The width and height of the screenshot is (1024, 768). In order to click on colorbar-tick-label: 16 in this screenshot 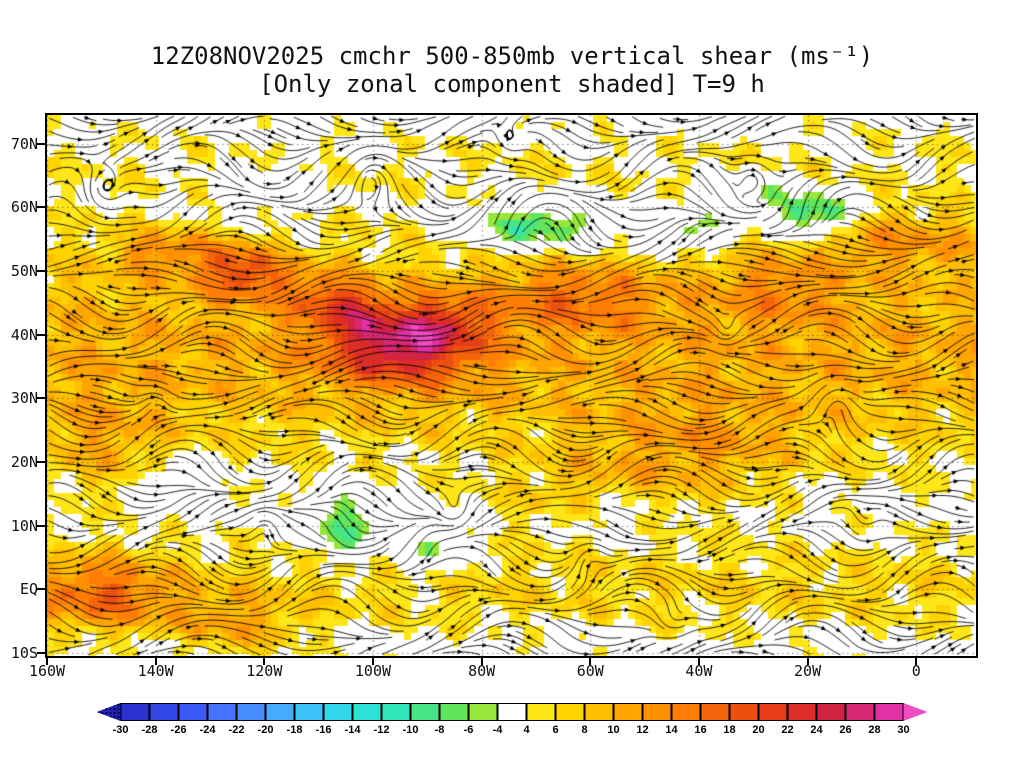, I will do `click(700, 730)`.